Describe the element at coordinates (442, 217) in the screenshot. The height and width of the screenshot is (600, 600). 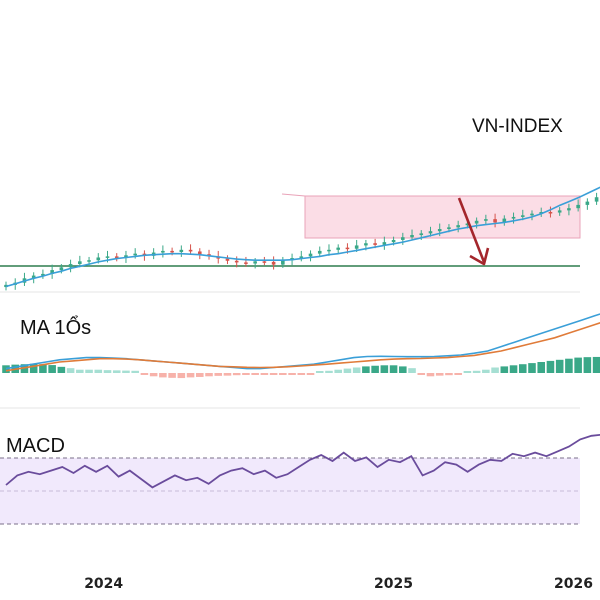
I see `price-zone` at that location.